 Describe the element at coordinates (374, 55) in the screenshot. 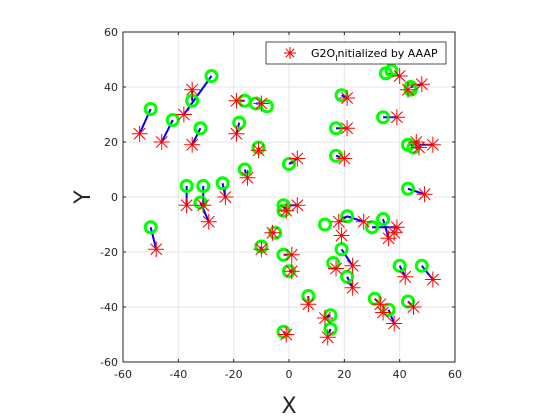

I see `legend-label: G2OInitialized by AAAP` at that location.